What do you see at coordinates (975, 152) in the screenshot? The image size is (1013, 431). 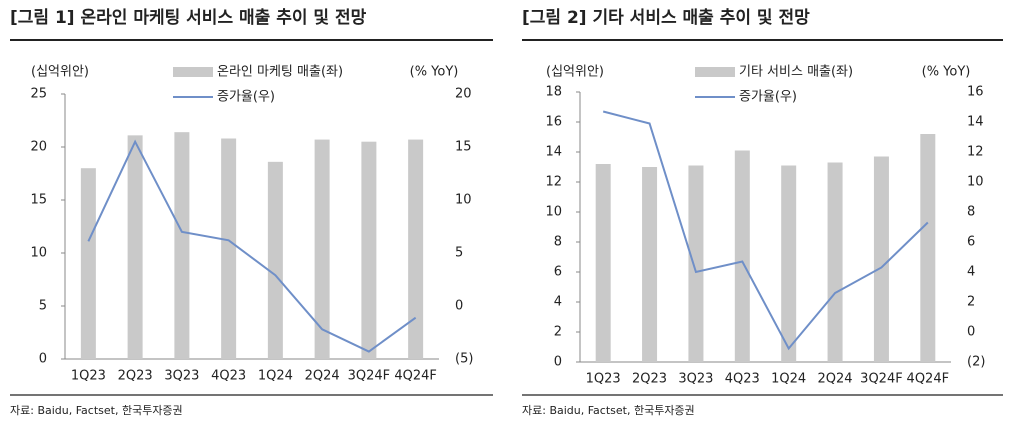 I see `y2-tick-label: 12` at bounding box center [975, 152].